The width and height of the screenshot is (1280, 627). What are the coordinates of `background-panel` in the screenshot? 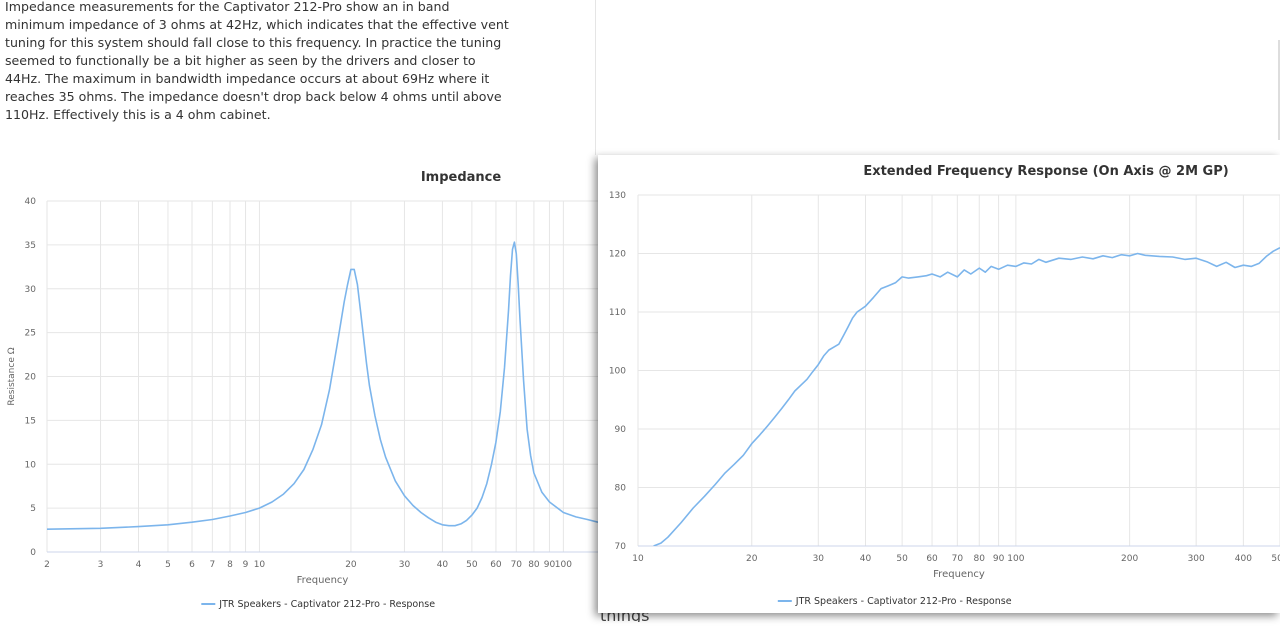 It's located at (937, 77).